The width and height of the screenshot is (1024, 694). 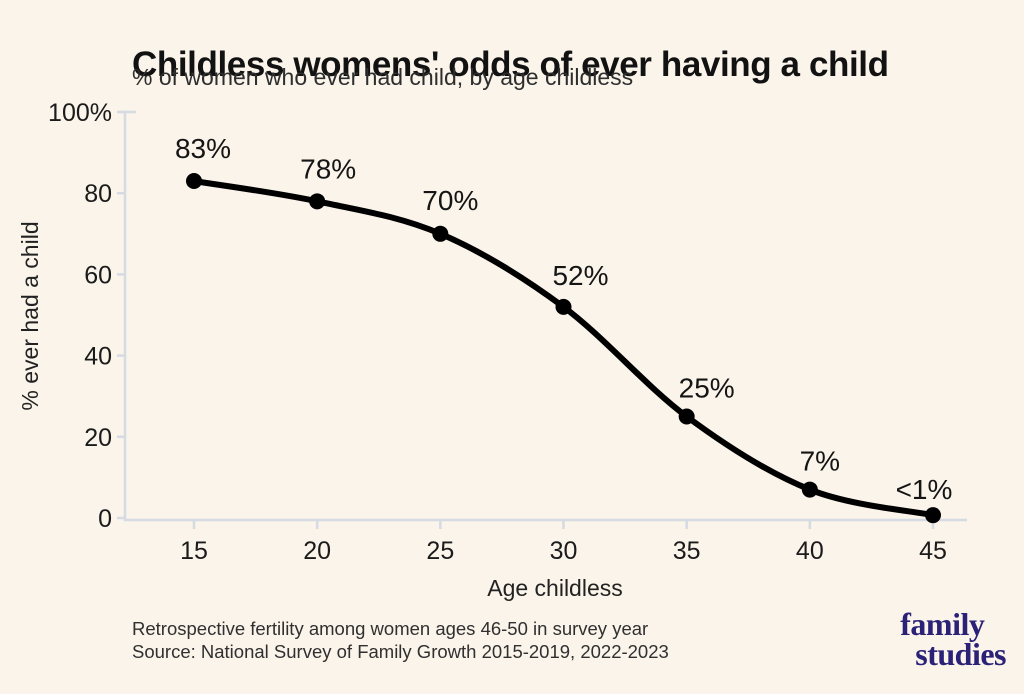 What do you see at coordinates (328, 168) in the screenshot?
I see `data-point-label: 78%` at bounding box center [328, 168].